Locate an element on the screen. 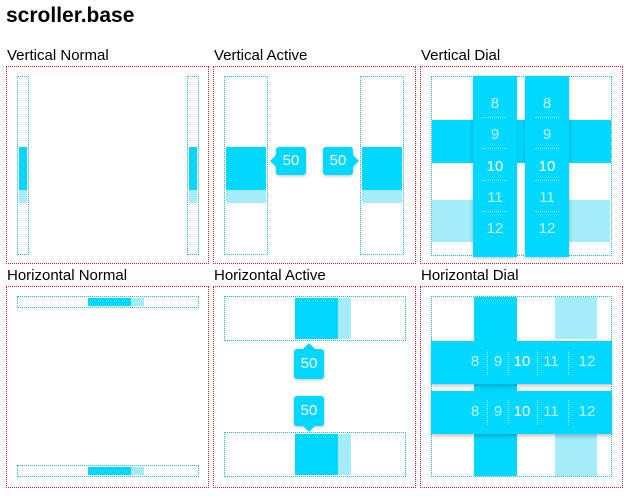 The height and width of the screenshot is (496, 629). horizontal-dial-bottom: 8 9 10 11 12 is located at coordinates (521, 412).